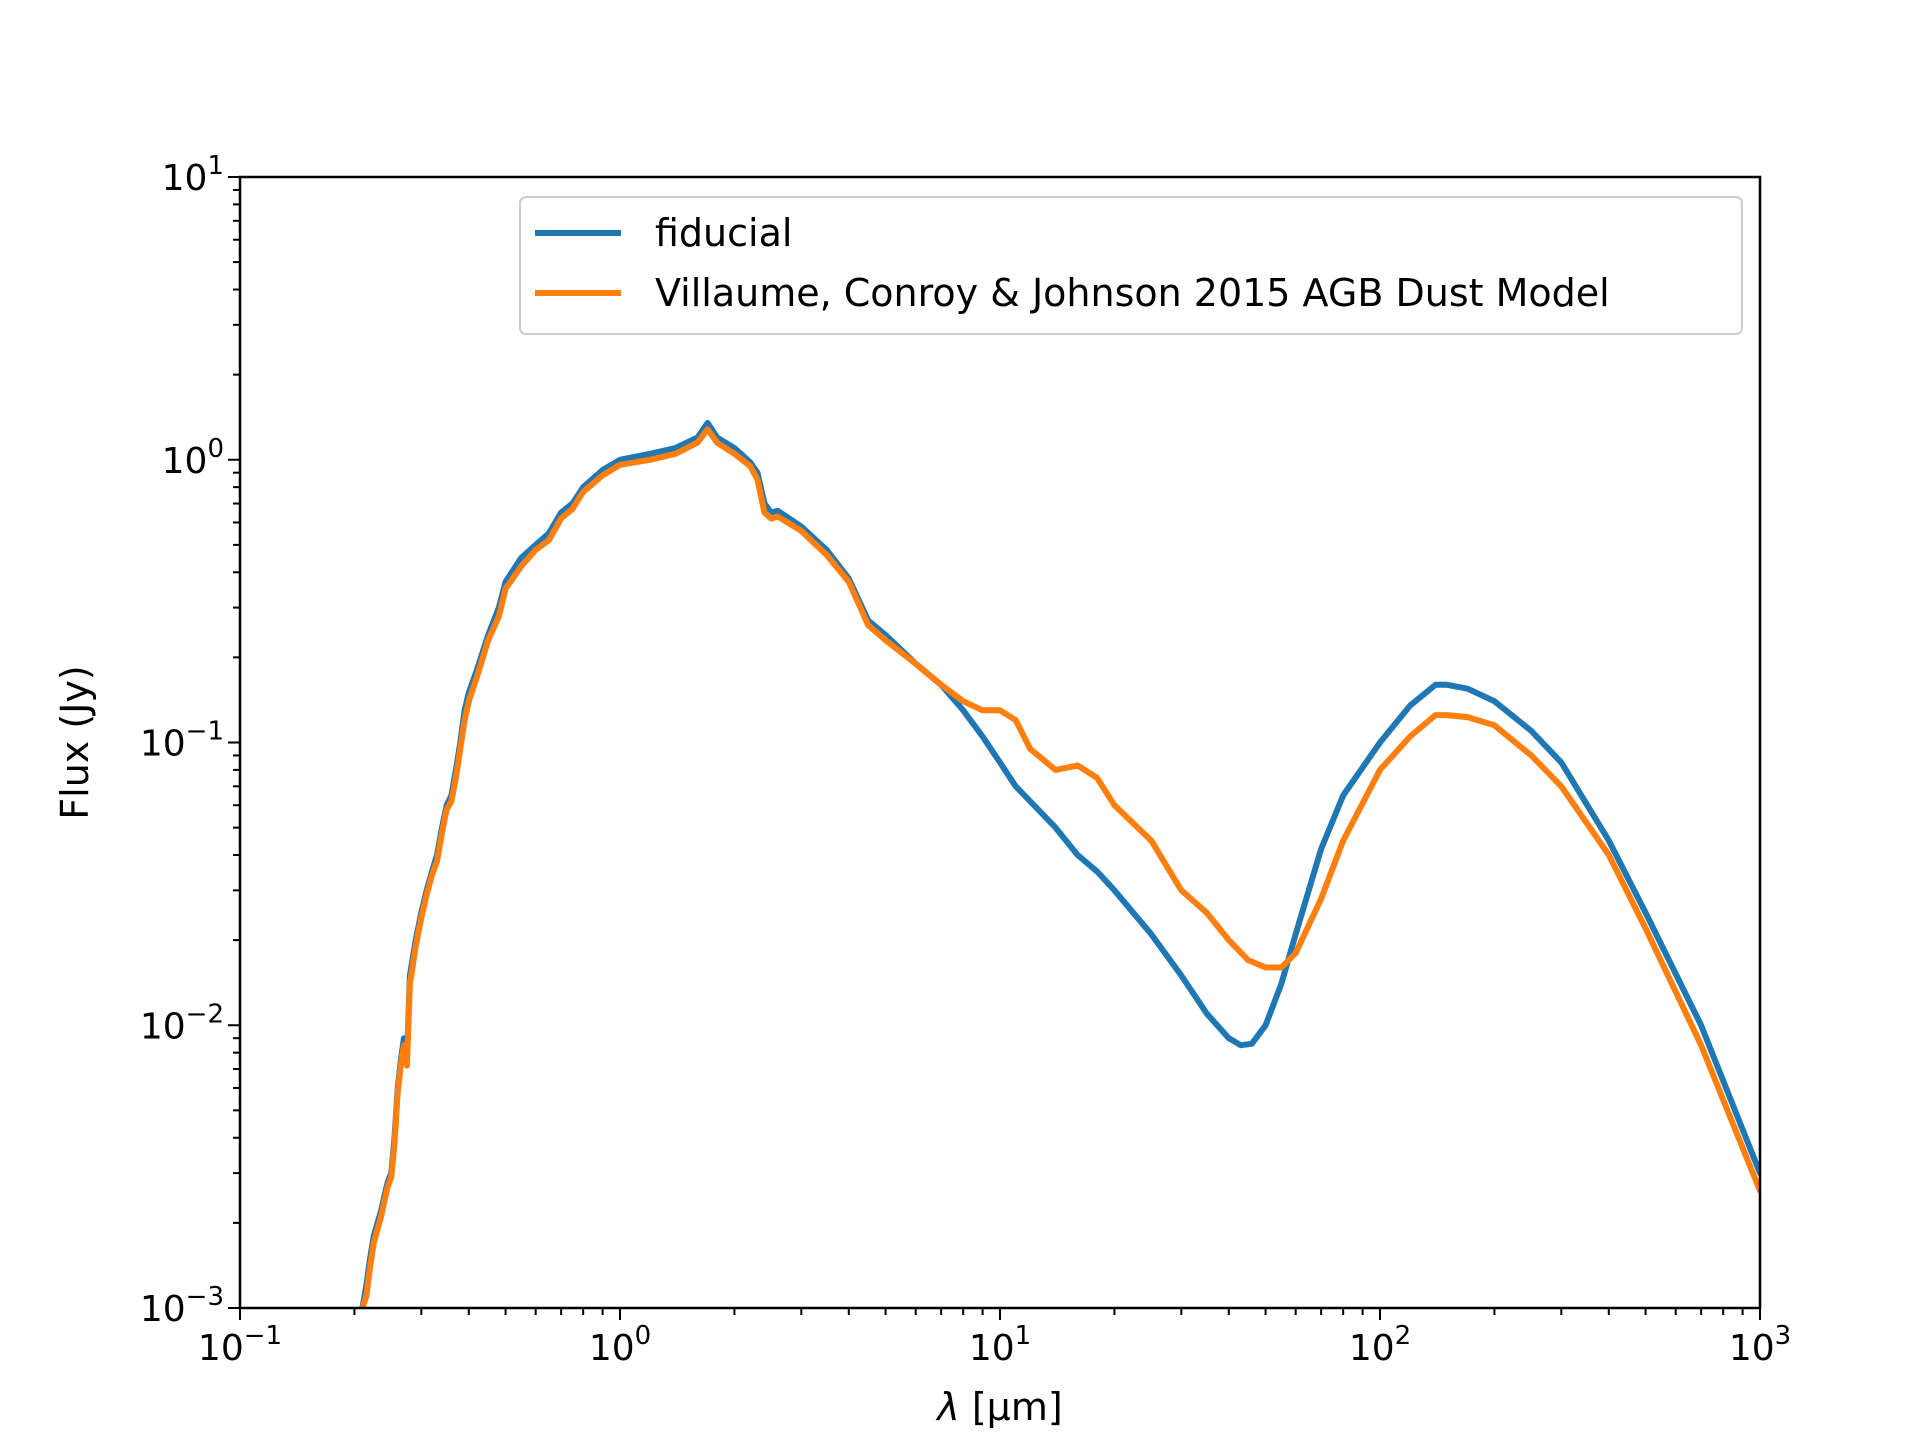 The height and width of the screenshot is (1440, 1920). I want to click on y-tick-label: 10⁻³, so click(182, 1306).